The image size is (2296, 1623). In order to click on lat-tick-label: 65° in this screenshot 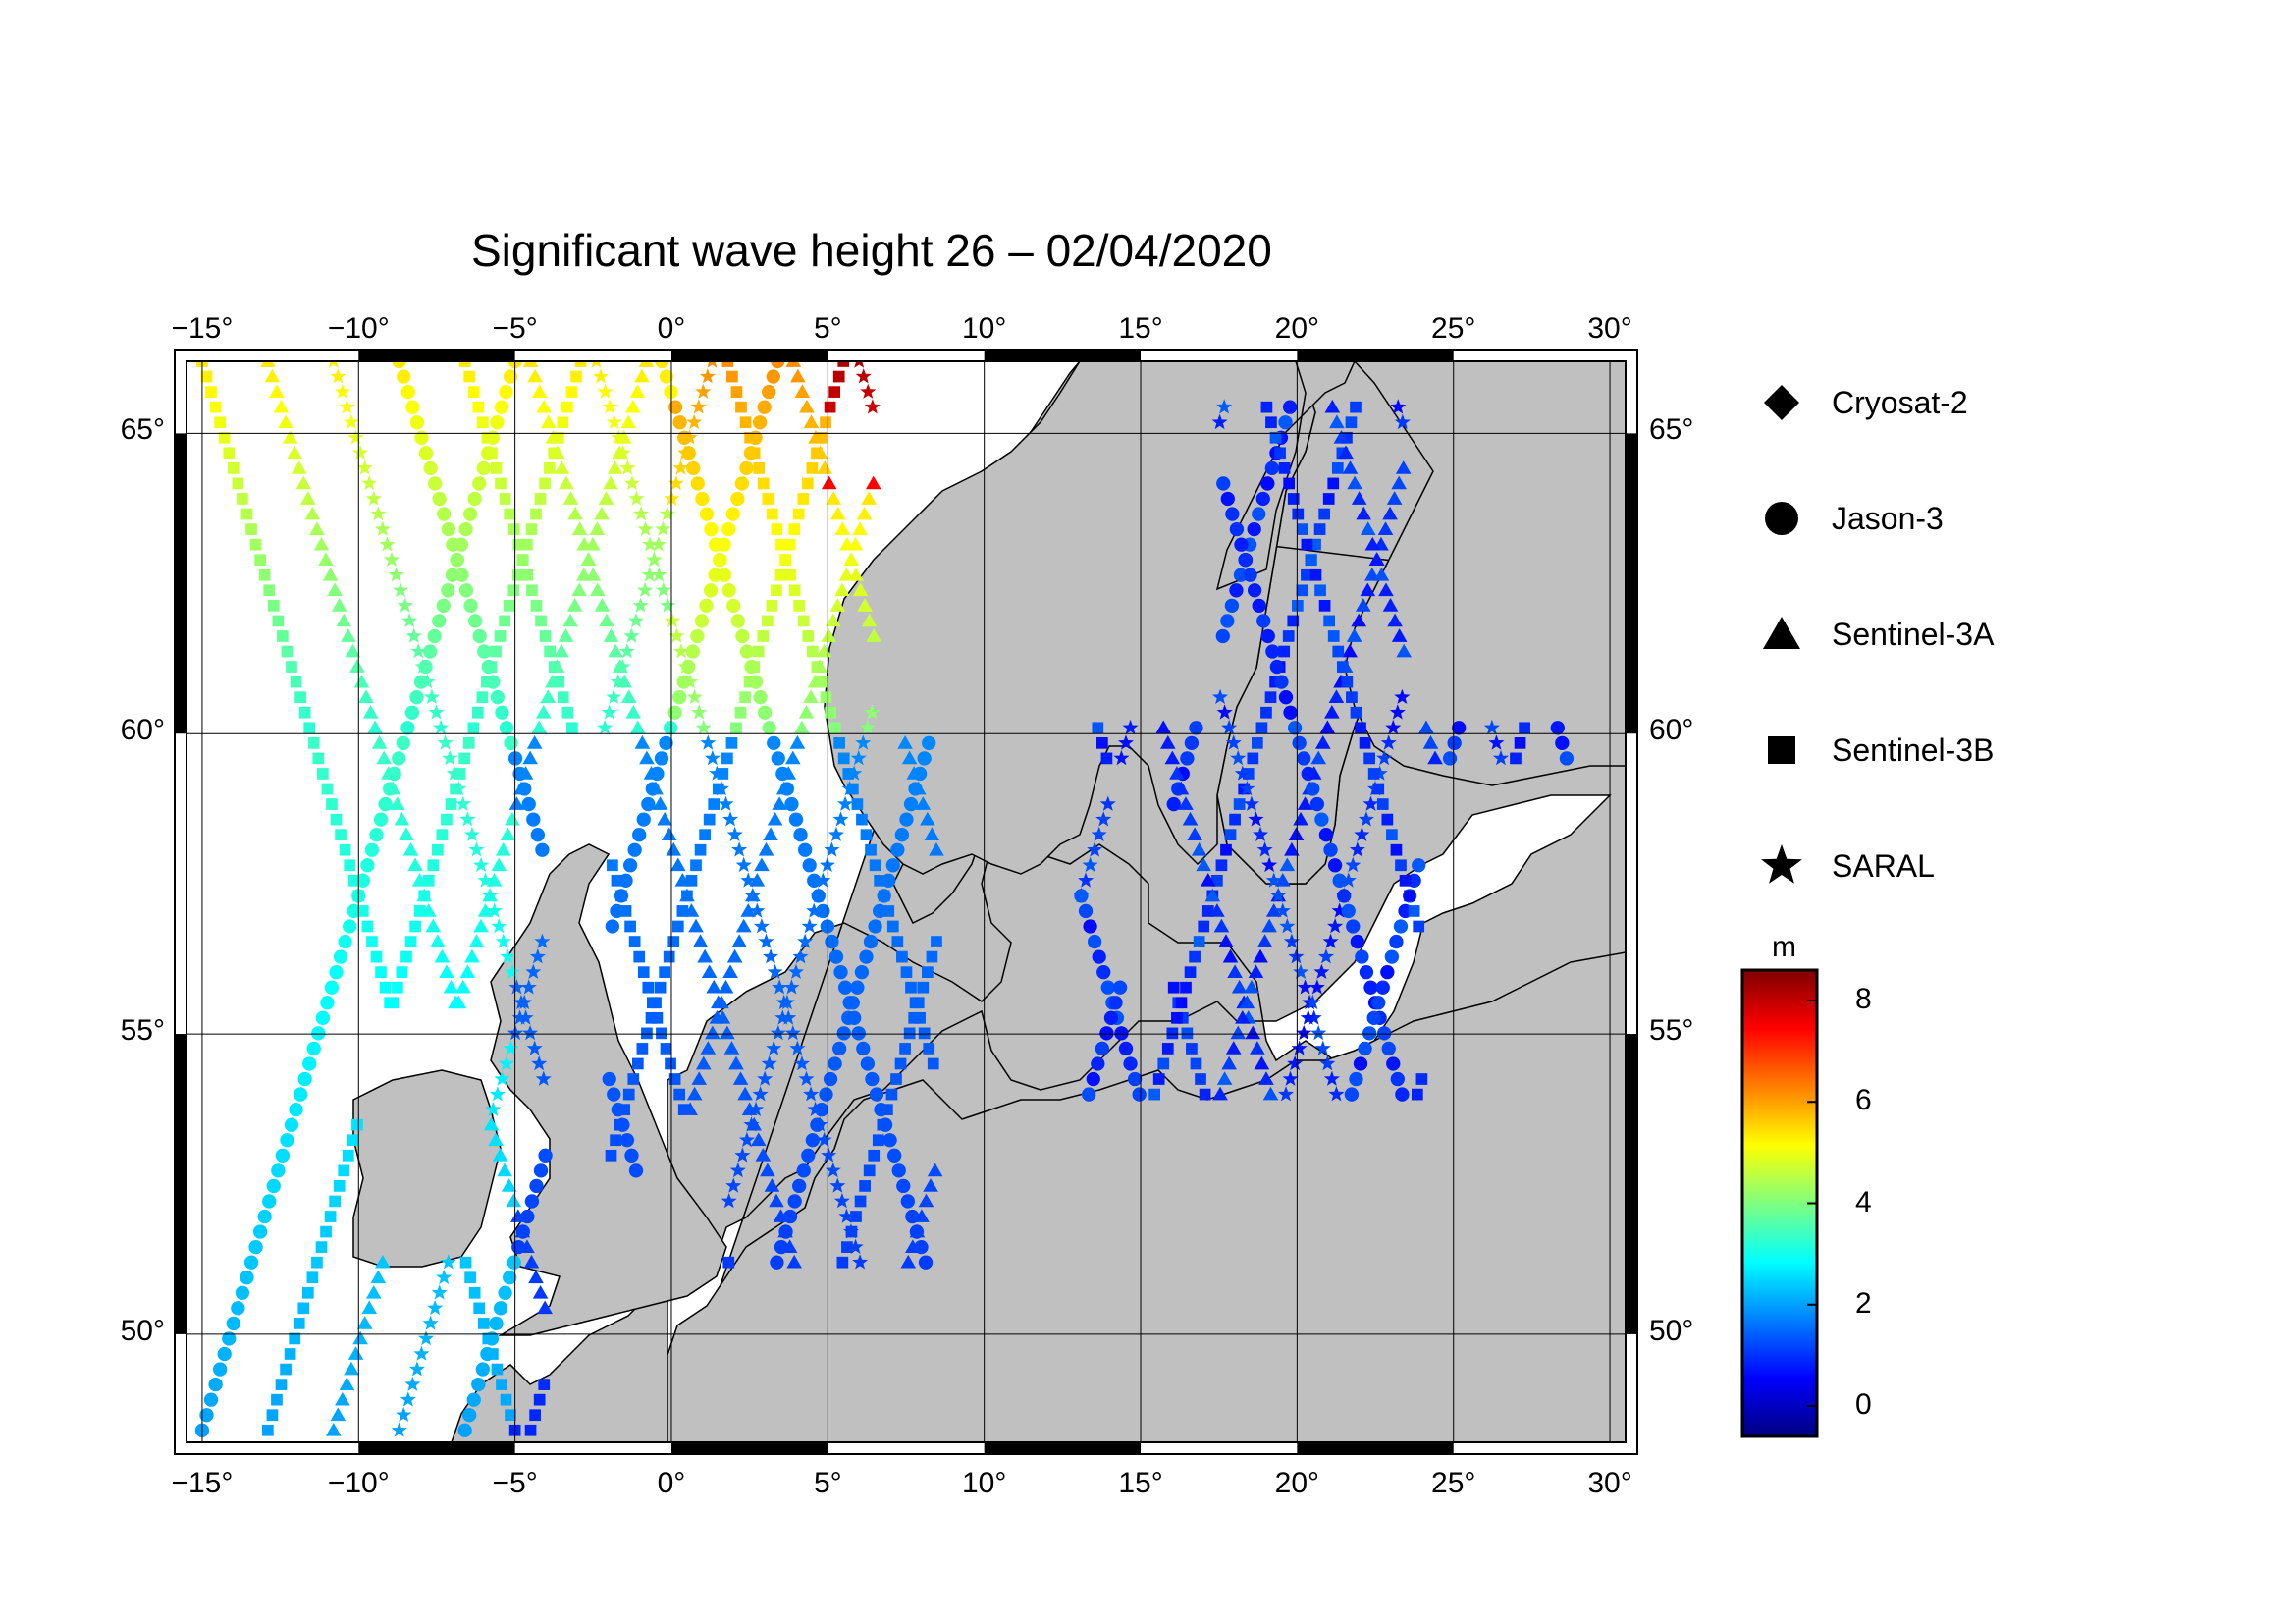, I will do `click(1671, 430)`.